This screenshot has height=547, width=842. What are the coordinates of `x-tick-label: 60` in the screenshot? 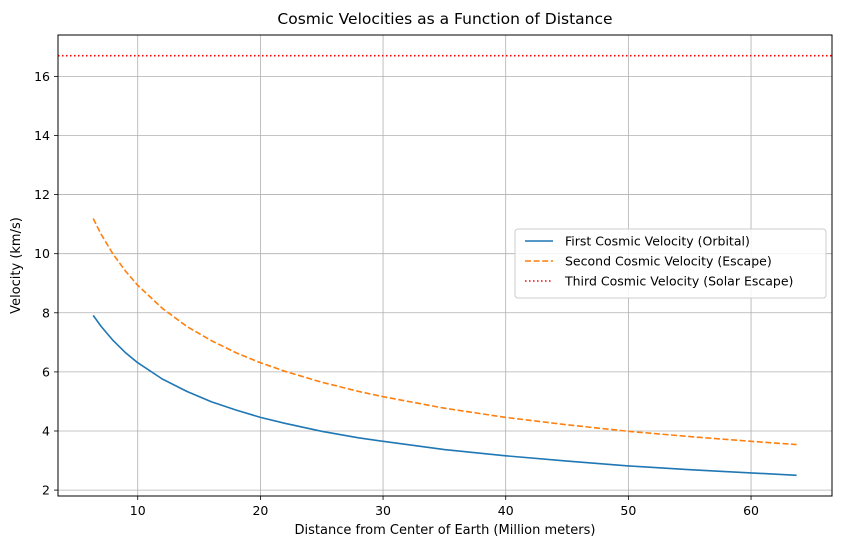 It's located at (751, 510).